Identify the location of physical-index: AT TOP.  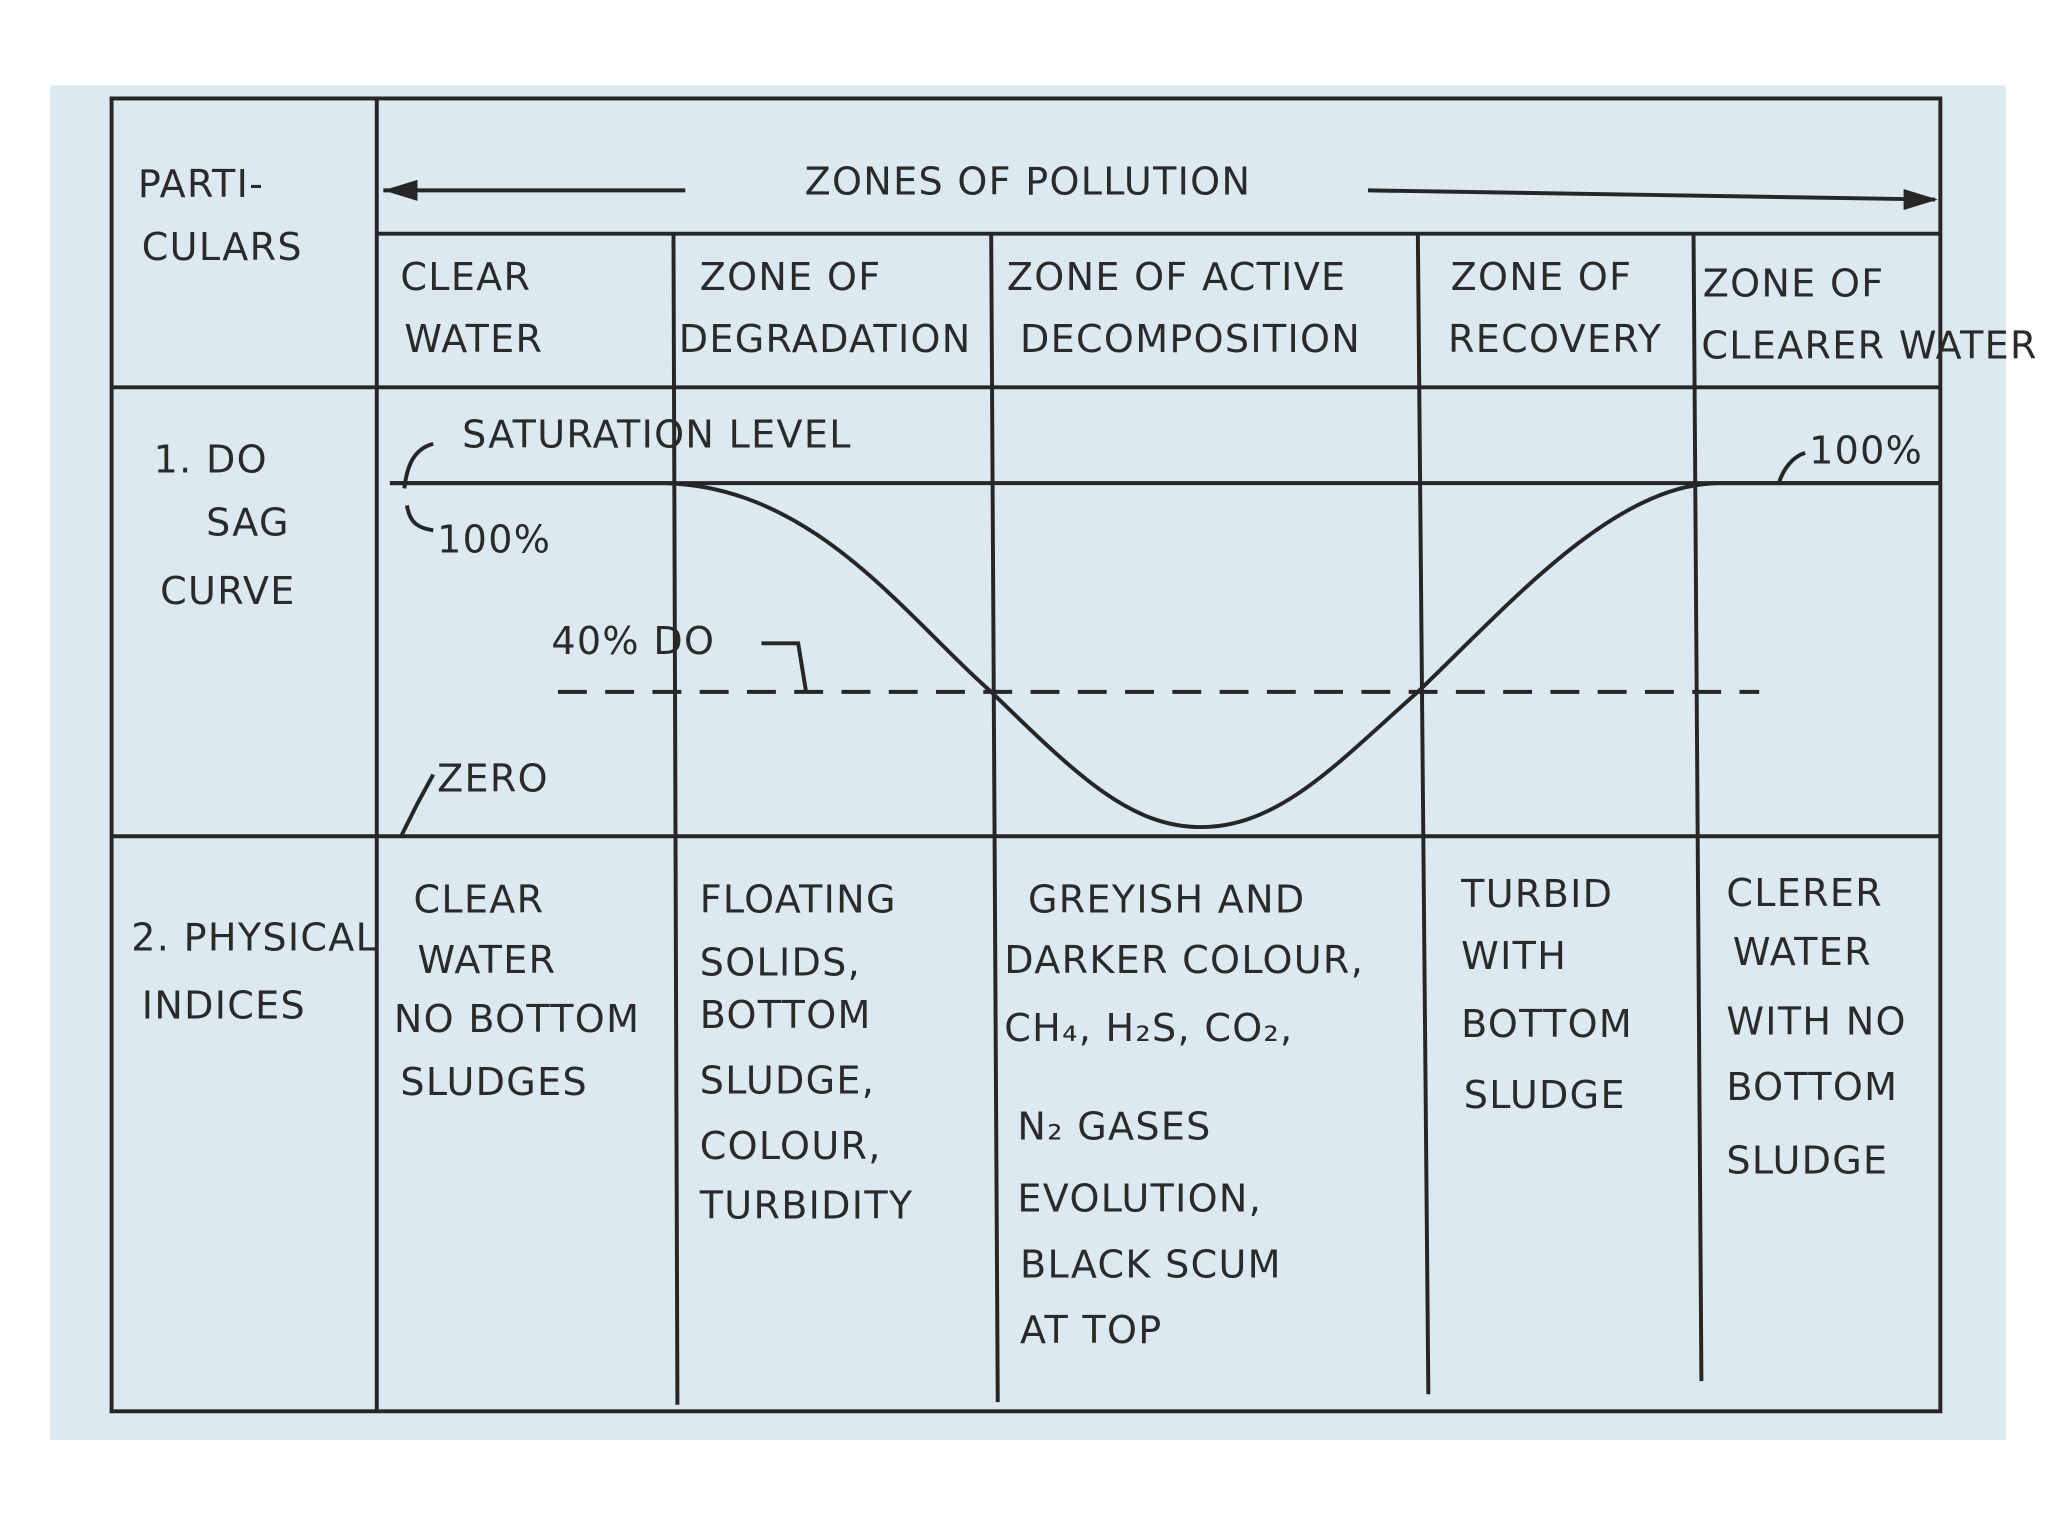
(1091, 1330).